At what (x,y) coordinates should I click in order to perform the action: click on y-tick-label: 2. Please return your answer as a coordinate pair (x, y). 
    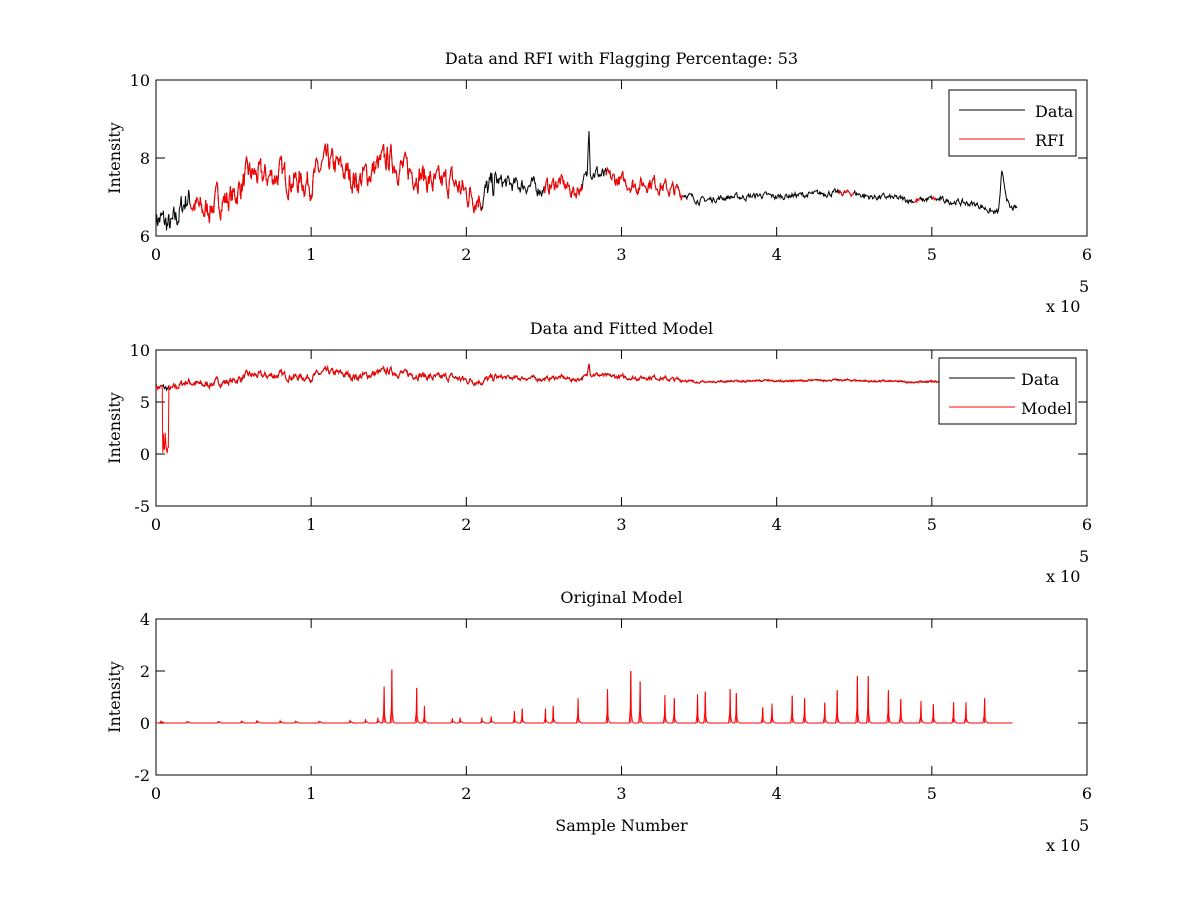
    Looking at the image, I should click on (145, 671).